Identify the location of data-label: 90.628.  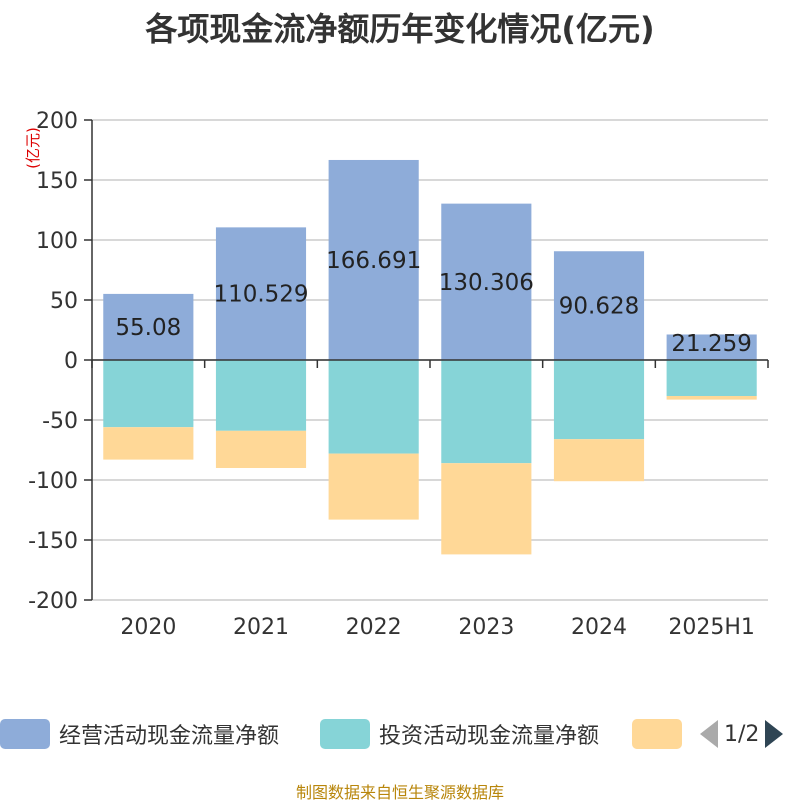
(599, 307).